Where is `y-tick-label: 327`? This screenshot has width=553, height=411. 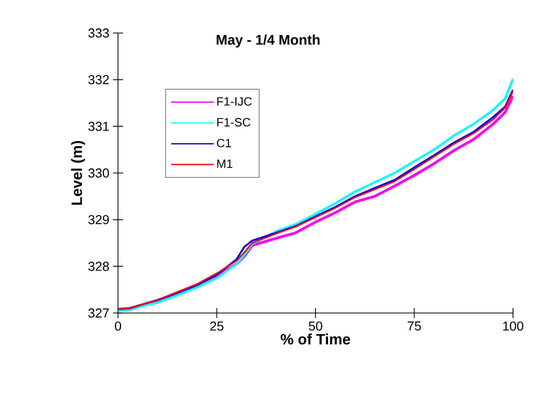
y-tick-label: 327 is located at coordinates (98, 313).